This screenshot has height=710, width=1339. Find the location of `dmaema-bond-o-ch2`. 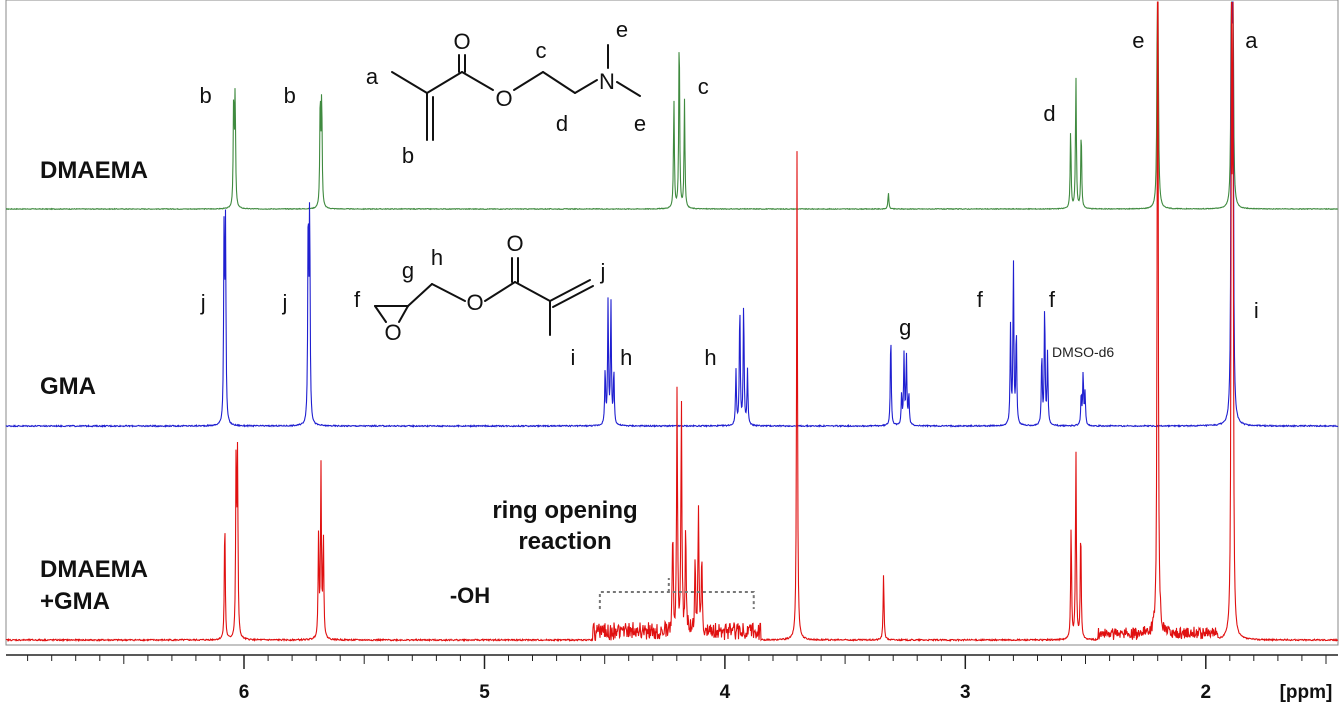

dmaema-bond-o-ch2 is located at coordinates (528, 81).